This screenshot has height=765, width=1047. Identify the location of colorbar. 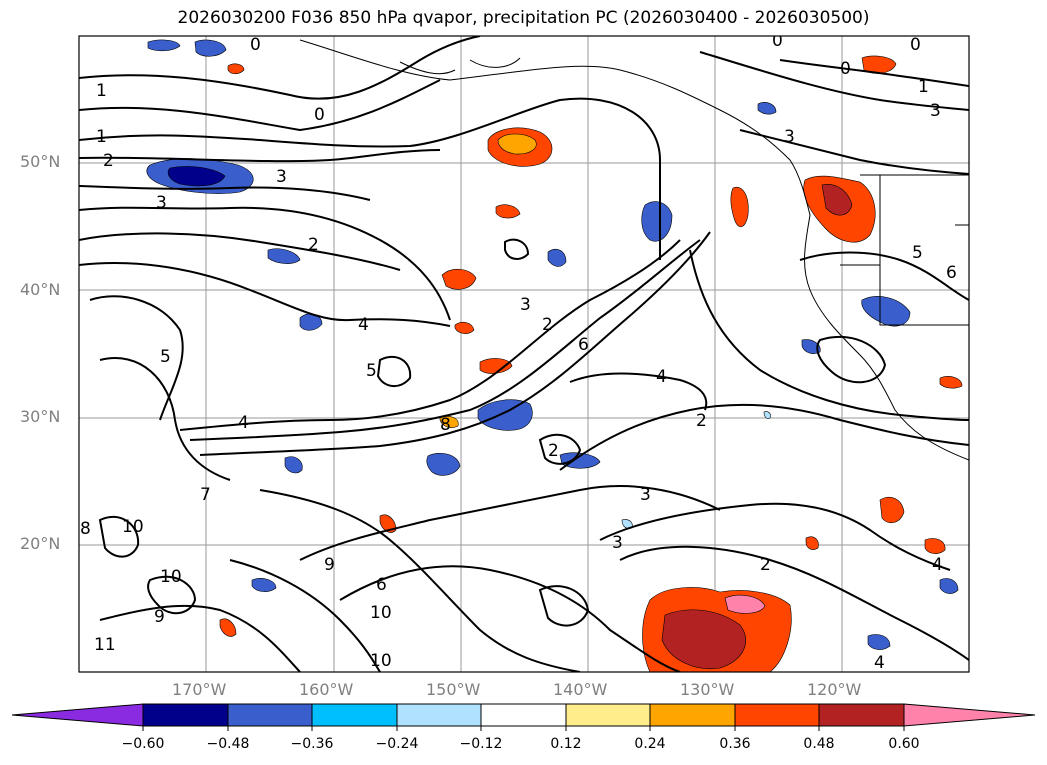
(523, 717).